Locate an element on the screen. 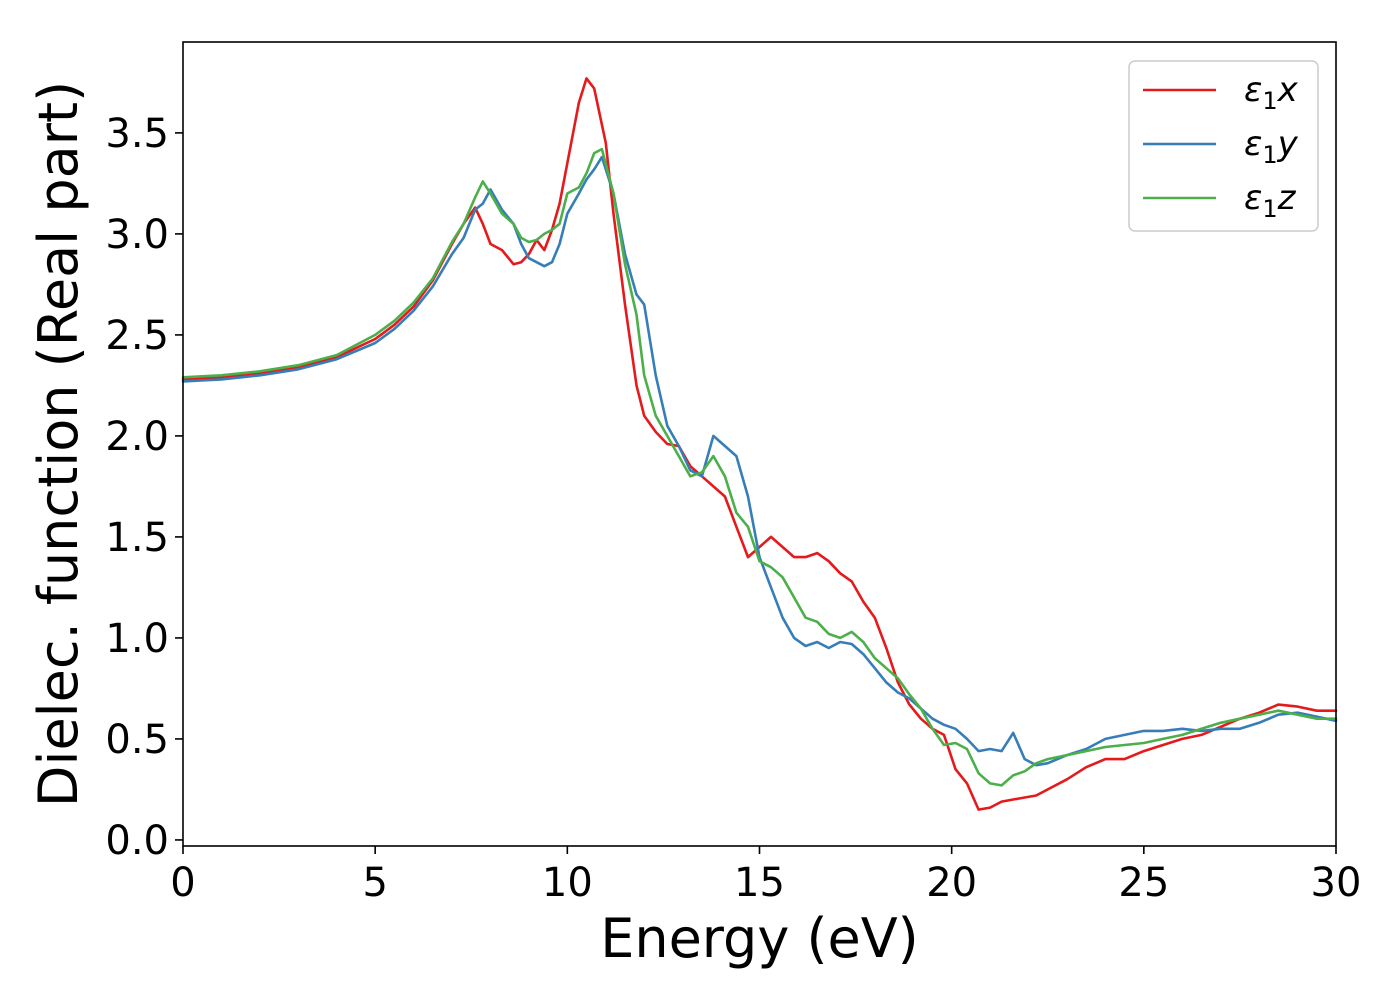 Image resolution: width=1400 pixels, height=1000 pixels. y-tick-label: 0.0 is located at coordinates (137, 841).